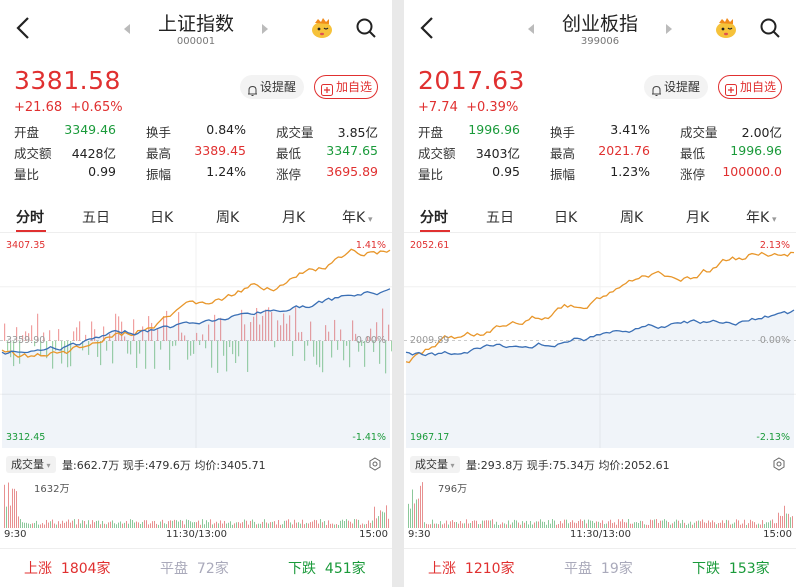 The width and height of the screenshot is (796, 587). What do you see at coordinates (773, 437) in the screenshot?
I see `chart-bottom-pct: -2.13%` at bounding box center [773, 437].